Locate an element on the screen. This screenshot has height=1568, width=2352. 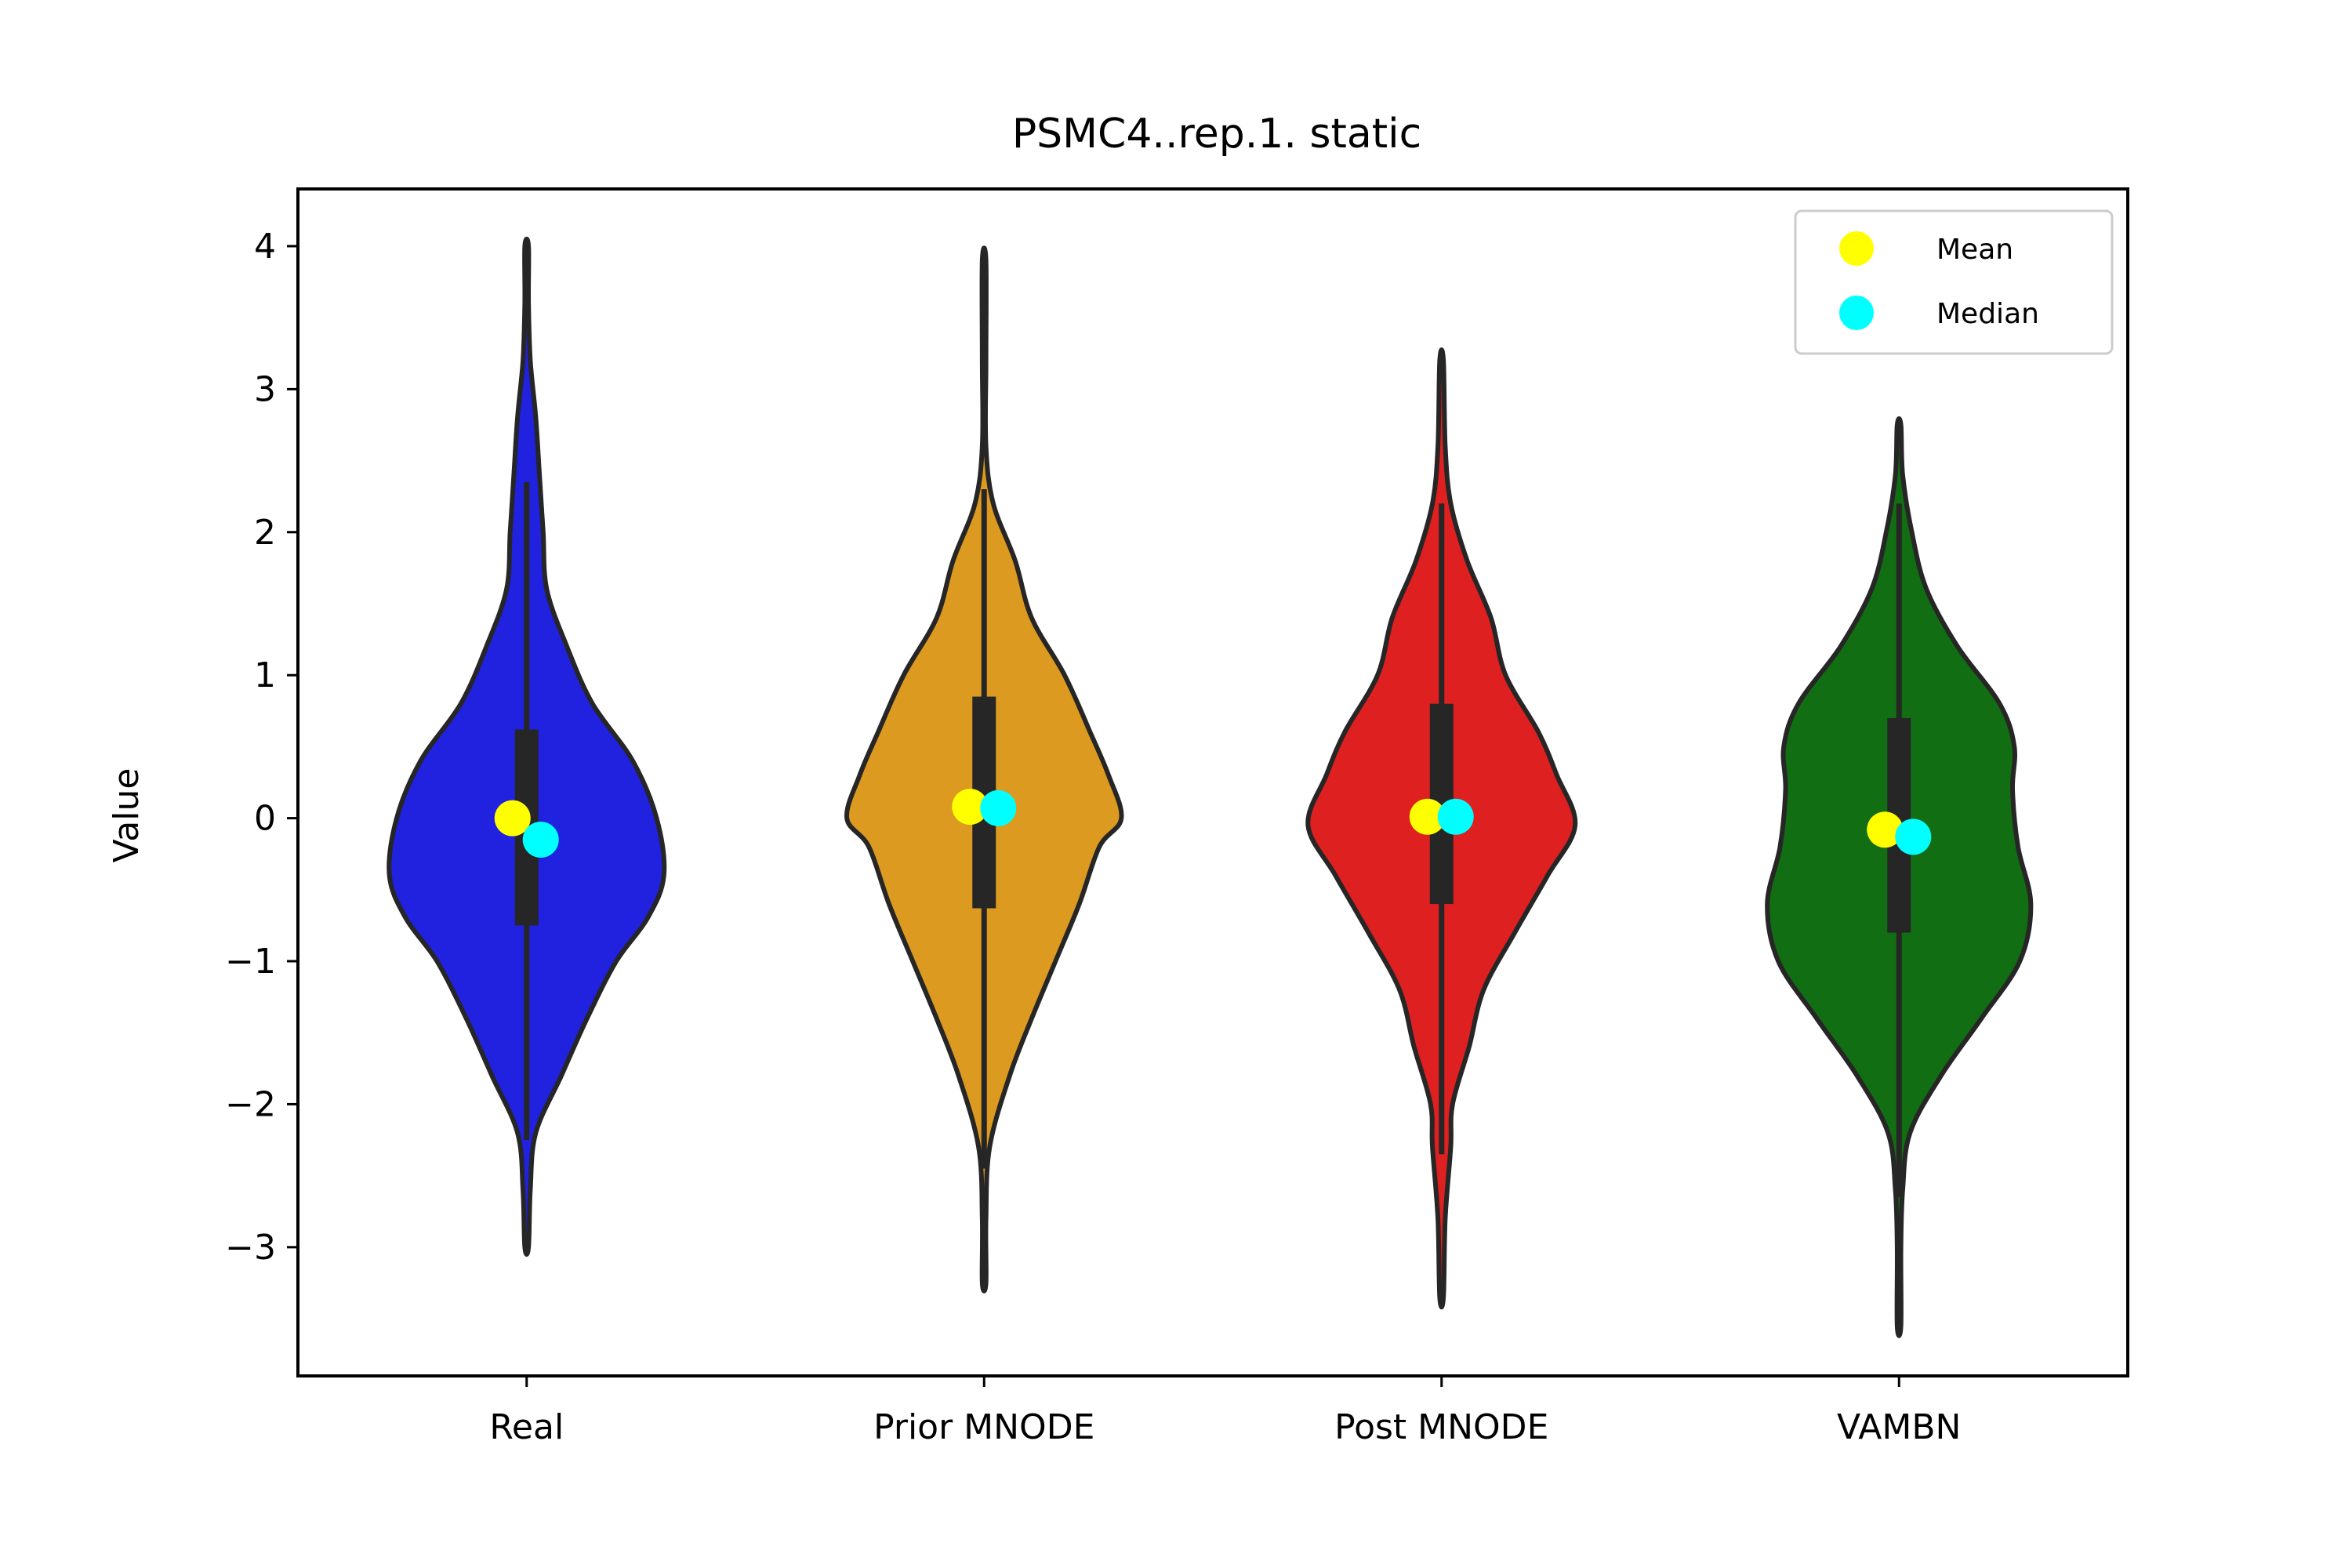
y-tick-label: −3 is located at coordinates (250, 1248).